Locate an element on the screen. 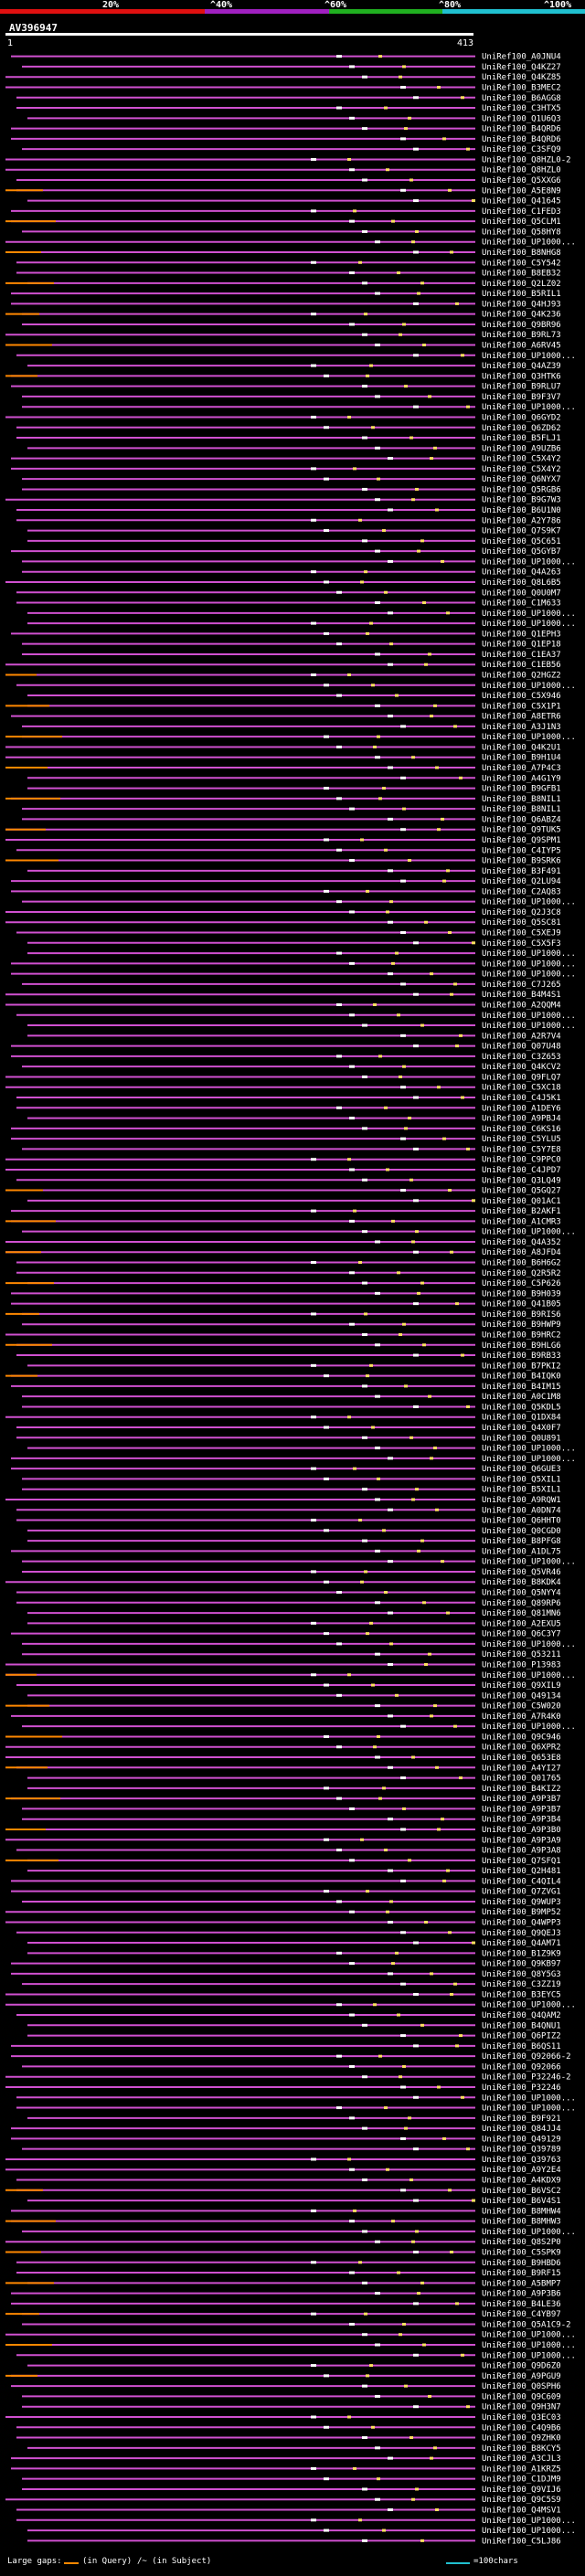 The width and height of the screenshot is (585, 2576). hit-label: UniRef100_B9H039 is located at coordinates (521, 1294).